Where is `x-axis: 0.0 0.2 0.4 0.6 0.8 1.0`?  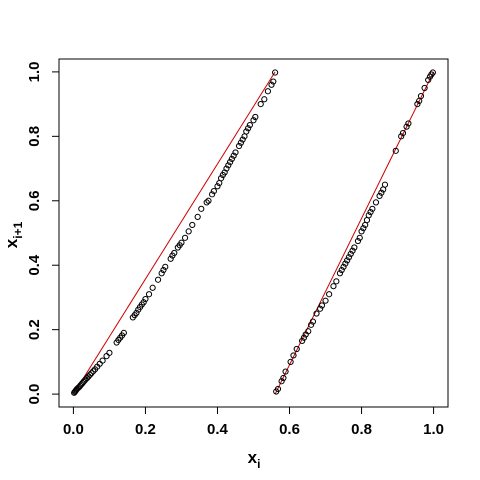 x-axis: 0.0 0.2 0.4 0.6 0.8 1.0 is located at coordinates (253, 422).